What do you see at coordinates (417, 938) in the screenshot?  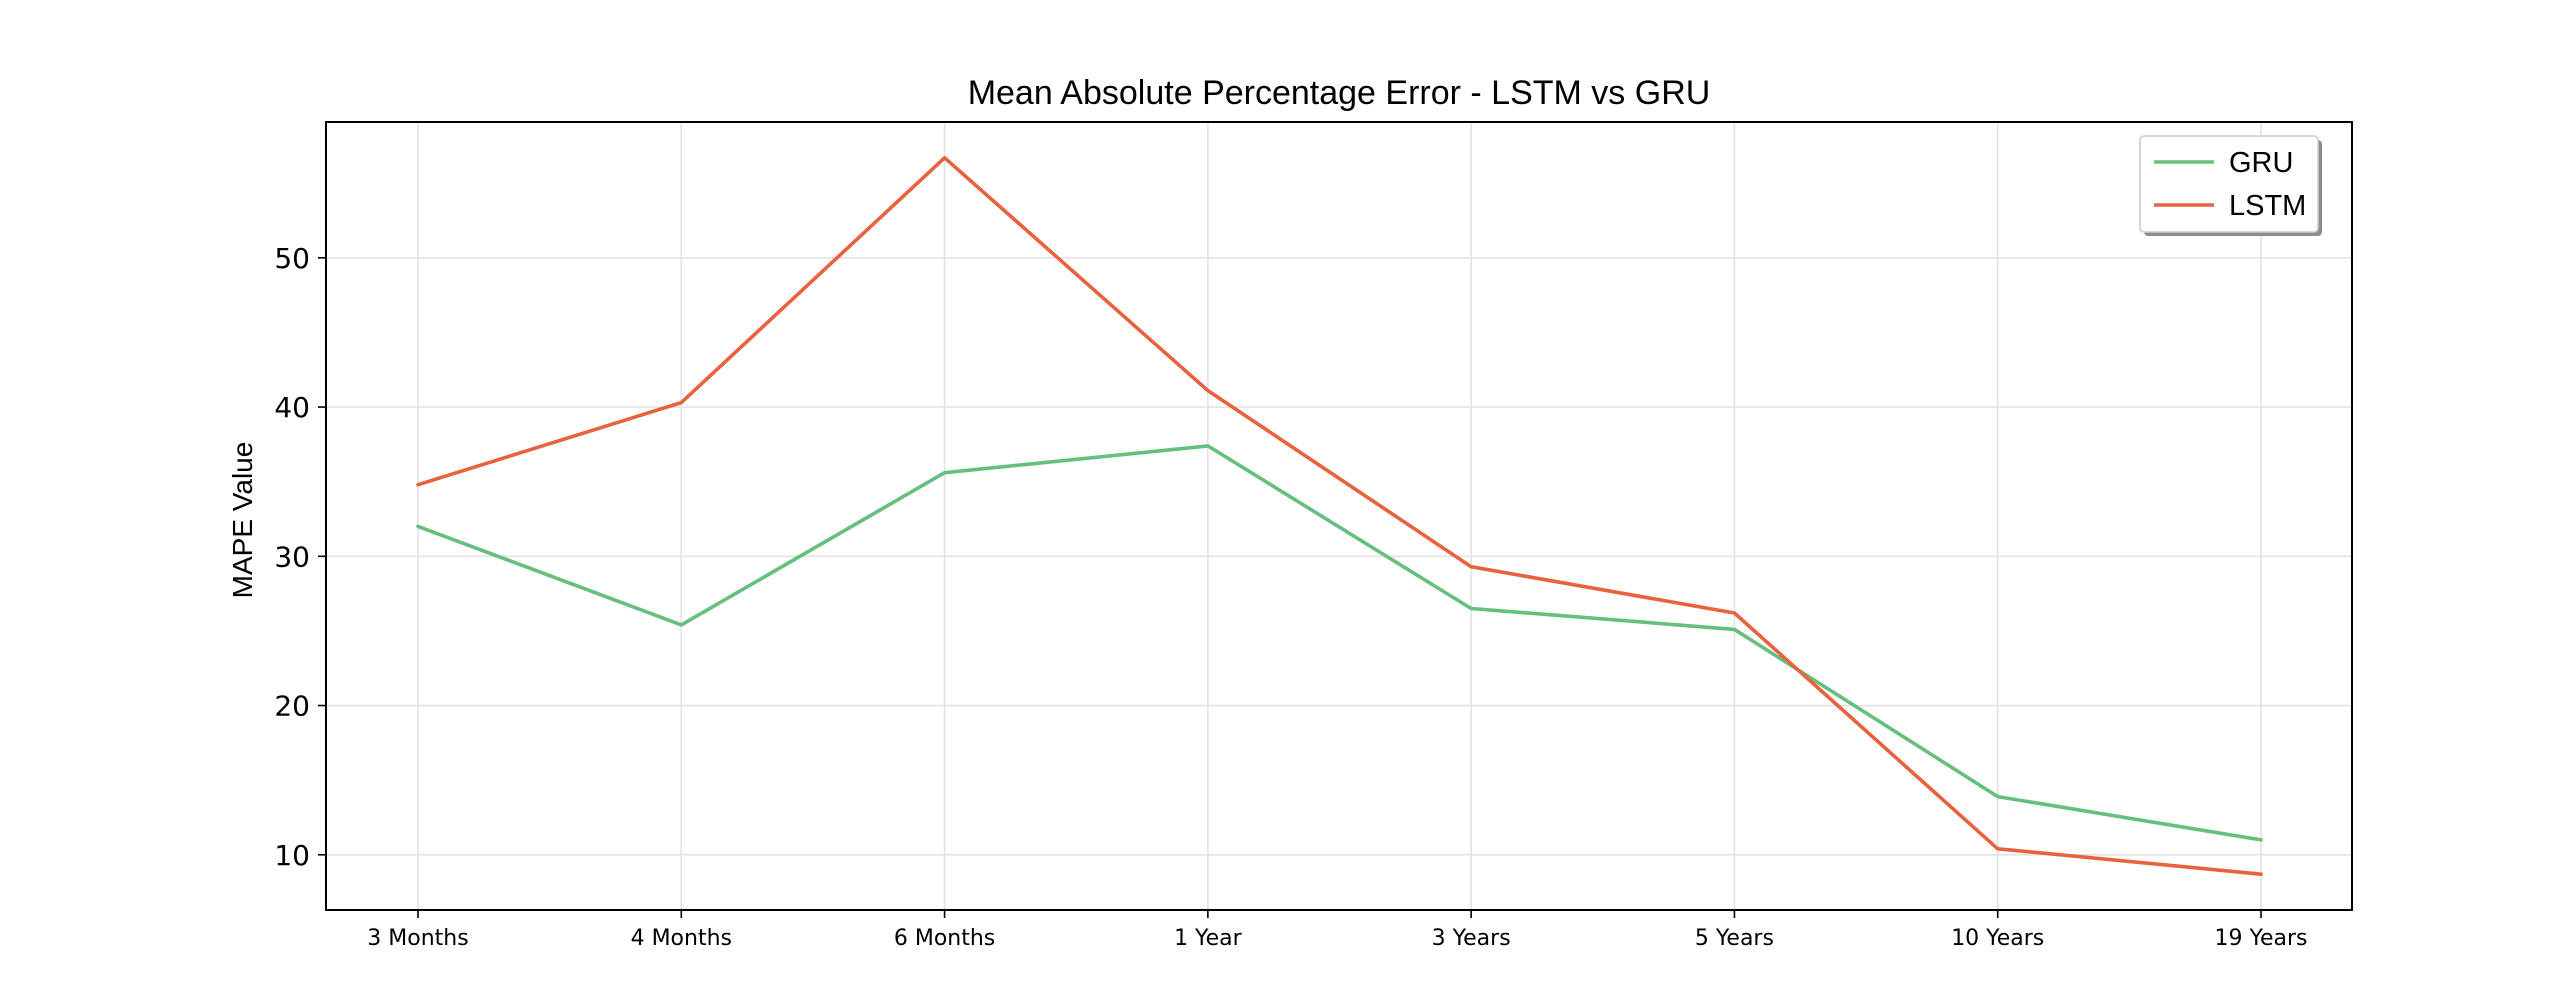 I see `x-tick-label: 3 Months` at bounding box center [417, 938].